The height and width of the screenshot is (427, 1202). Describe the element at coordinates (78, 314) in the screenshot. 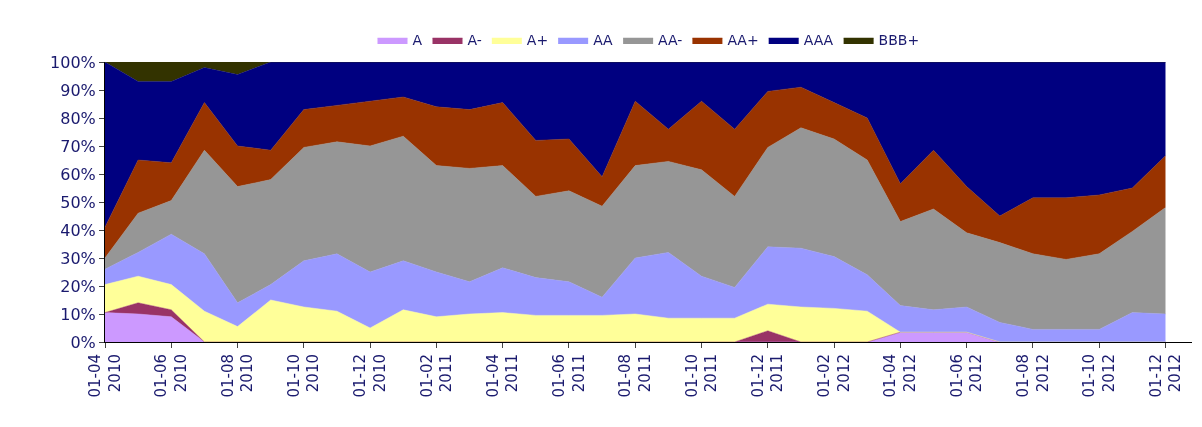

I see `y-tick-label: 10%` at that location.